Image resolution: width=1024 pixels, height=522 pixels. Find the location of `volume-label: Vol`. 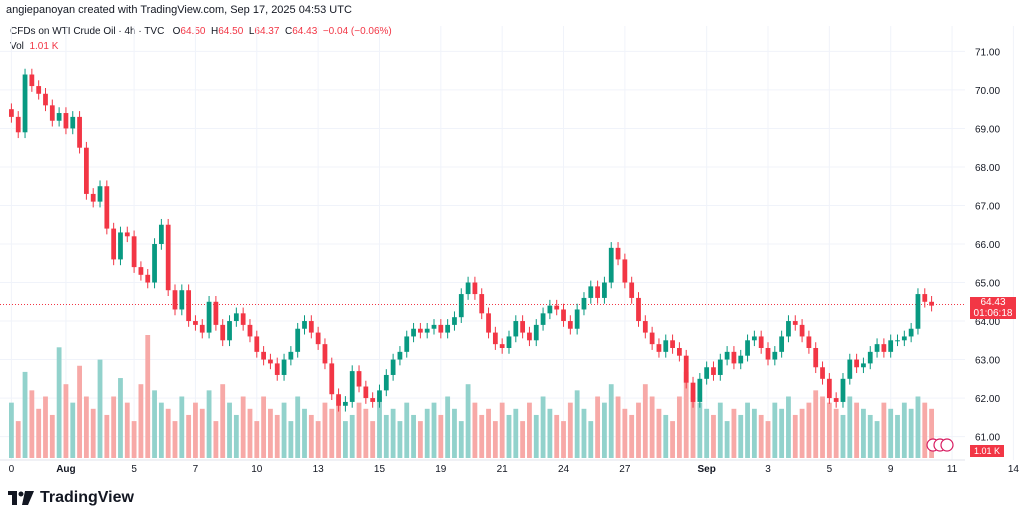

volume-label: Vol is located at coordinates (17, 46).